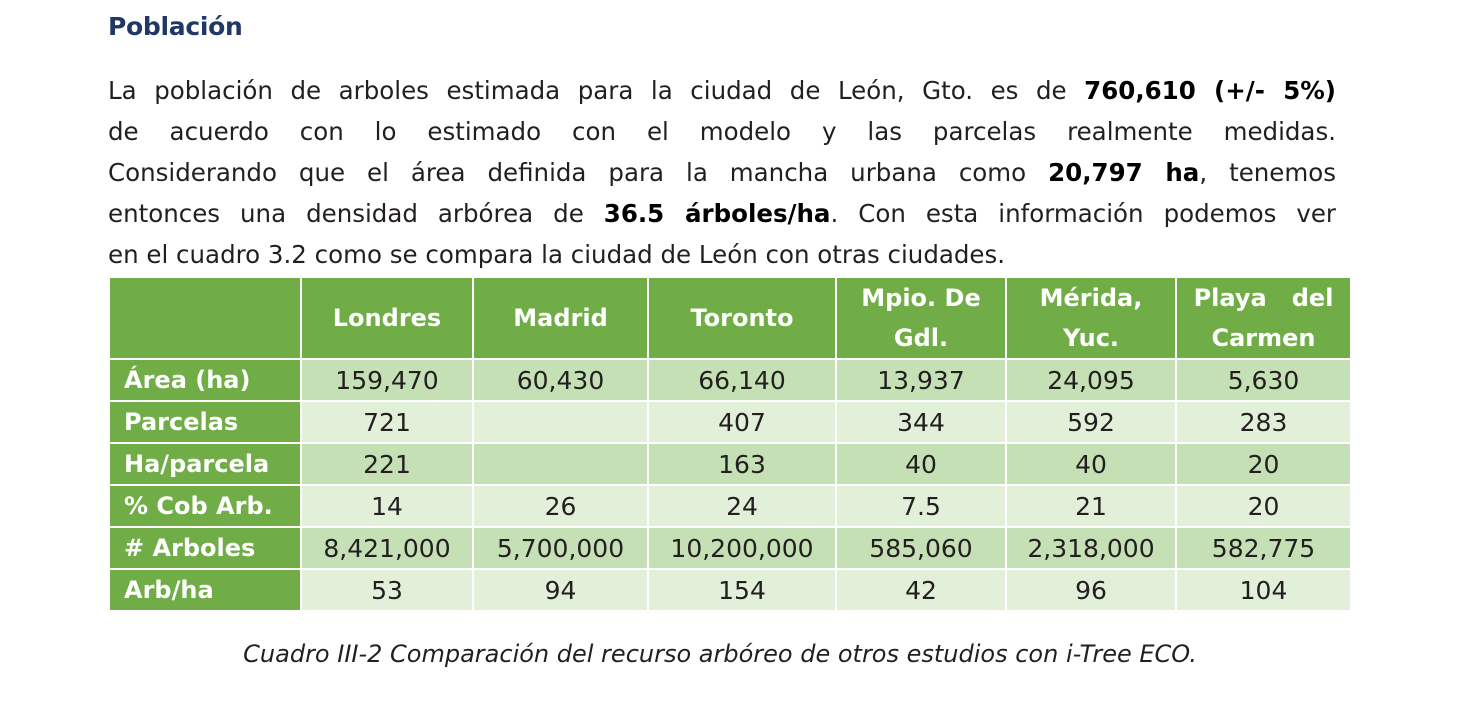 The height and width of the screenshot is (707, 1484). I want to click on table-cell: 96, so click(1091, 590).